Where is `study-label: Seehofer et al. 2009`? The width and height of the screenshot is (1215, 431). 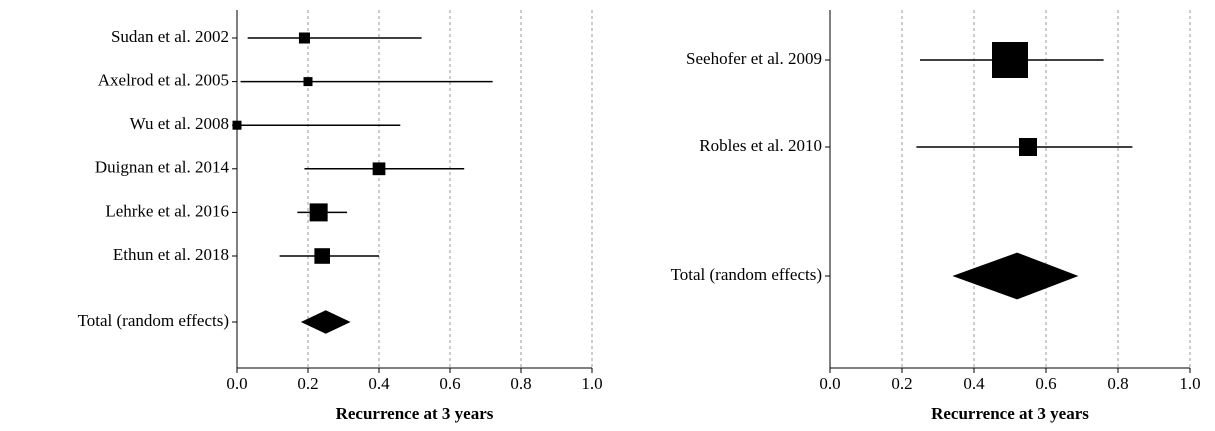
study-label: Seehofer et al. 2009 is located at coordinates (754, 58).